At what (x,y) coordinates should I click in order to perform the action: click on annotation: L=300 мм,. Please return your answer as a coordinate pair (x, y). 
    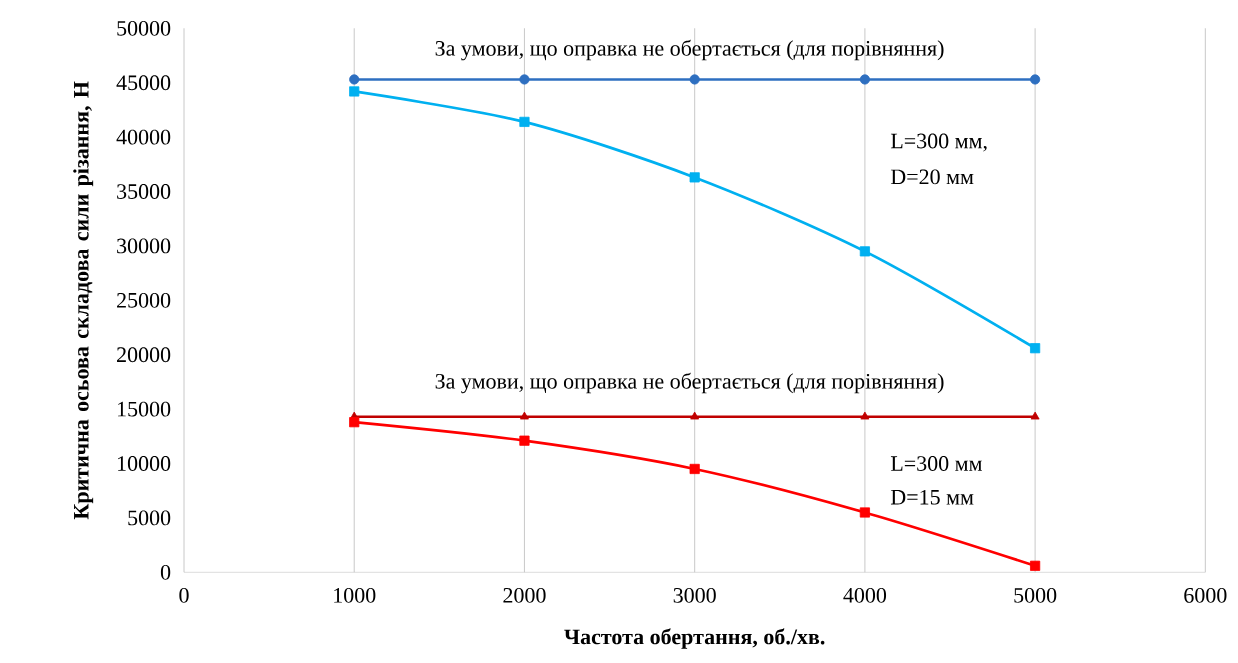
    Looking at the image, I should click on (938, 142).